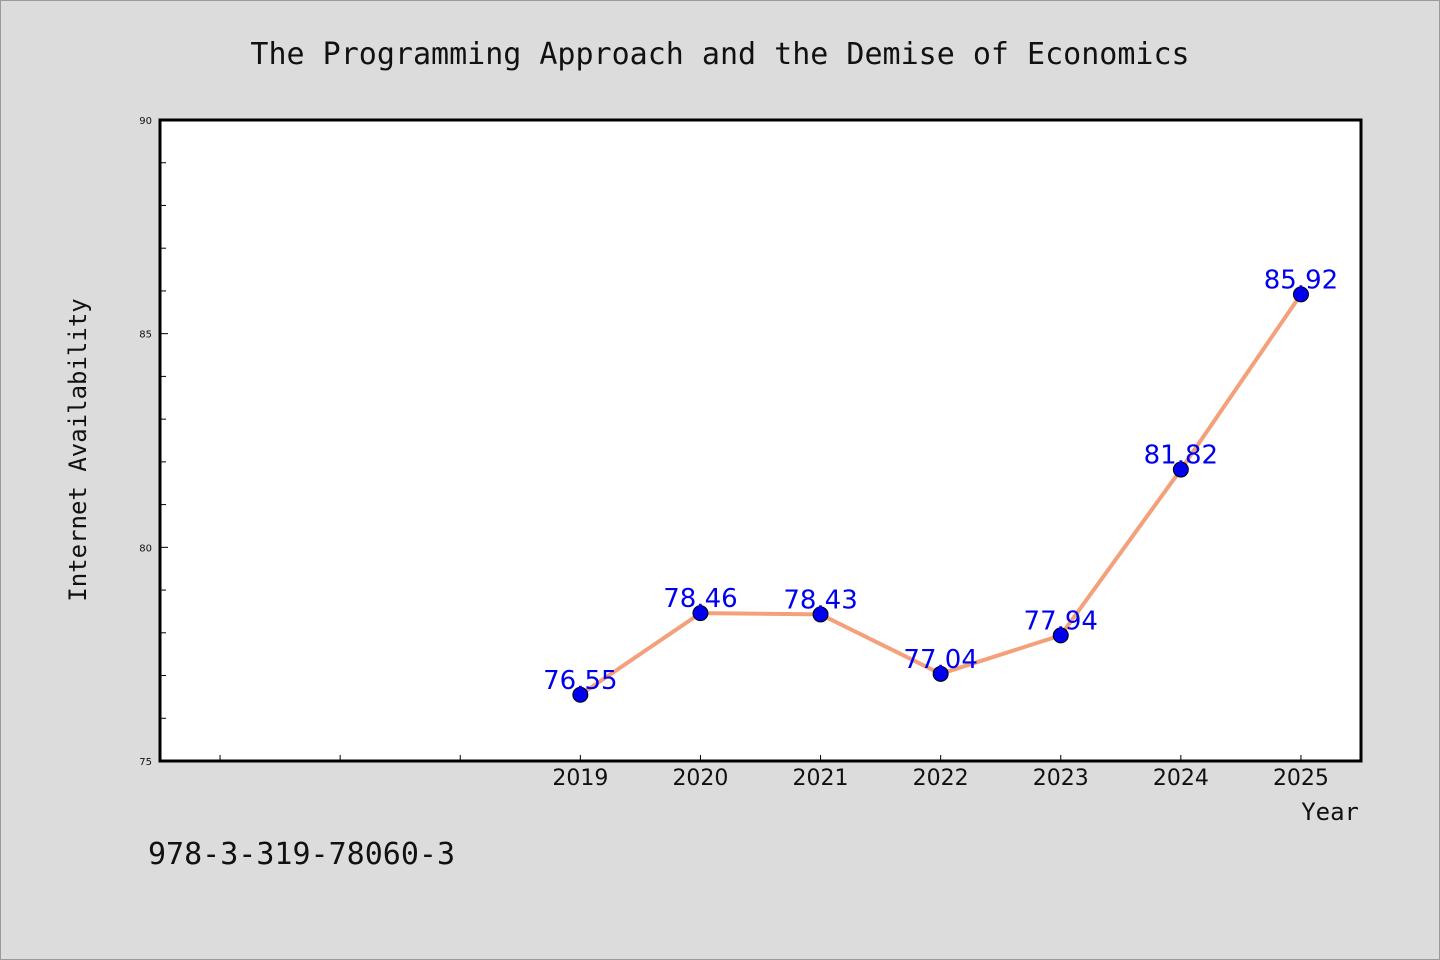 This screenshot has height=960, width=1440. I want to click on x-axis-label: Year, so click(1330, 812).